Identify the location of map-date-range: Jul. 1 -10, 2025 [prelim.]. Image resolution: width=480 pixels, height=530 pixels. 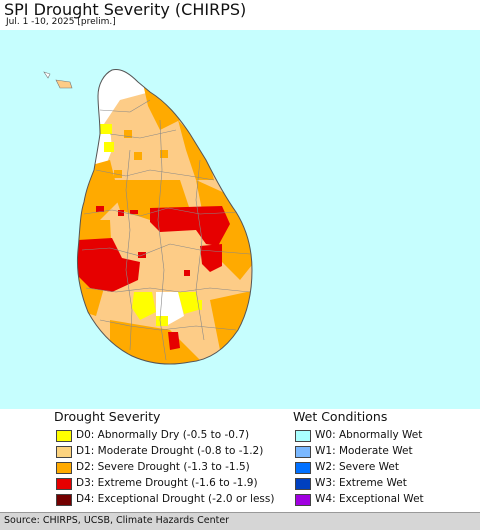
(61, 22).